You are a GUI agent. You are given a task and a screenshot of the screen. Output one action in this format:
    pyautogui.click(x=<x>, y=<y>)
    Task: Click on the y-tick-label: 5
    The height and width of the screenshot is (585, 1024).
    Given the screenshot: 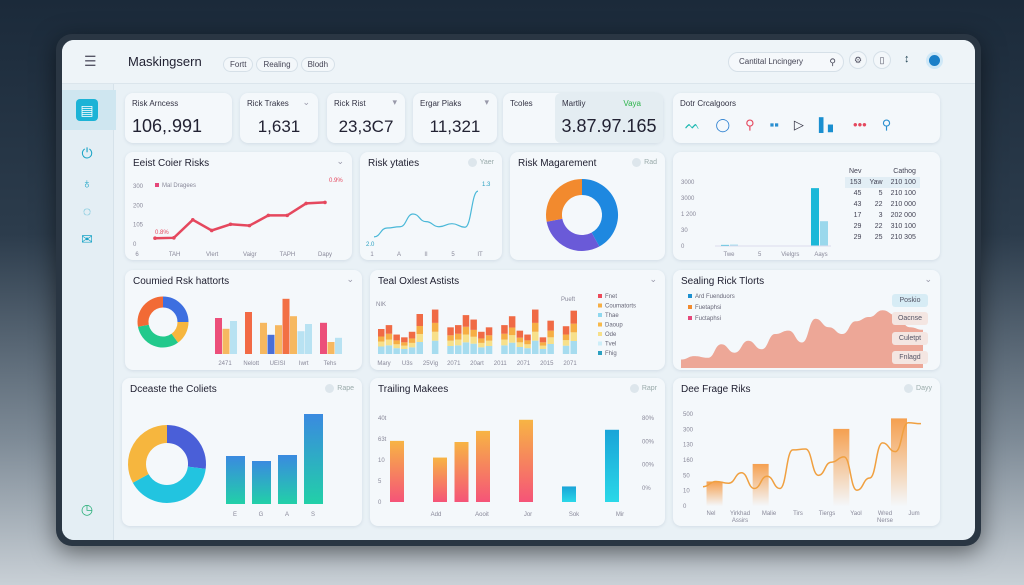 What is the action you would take?
    pyautogui.click(x=380, y=482)
    